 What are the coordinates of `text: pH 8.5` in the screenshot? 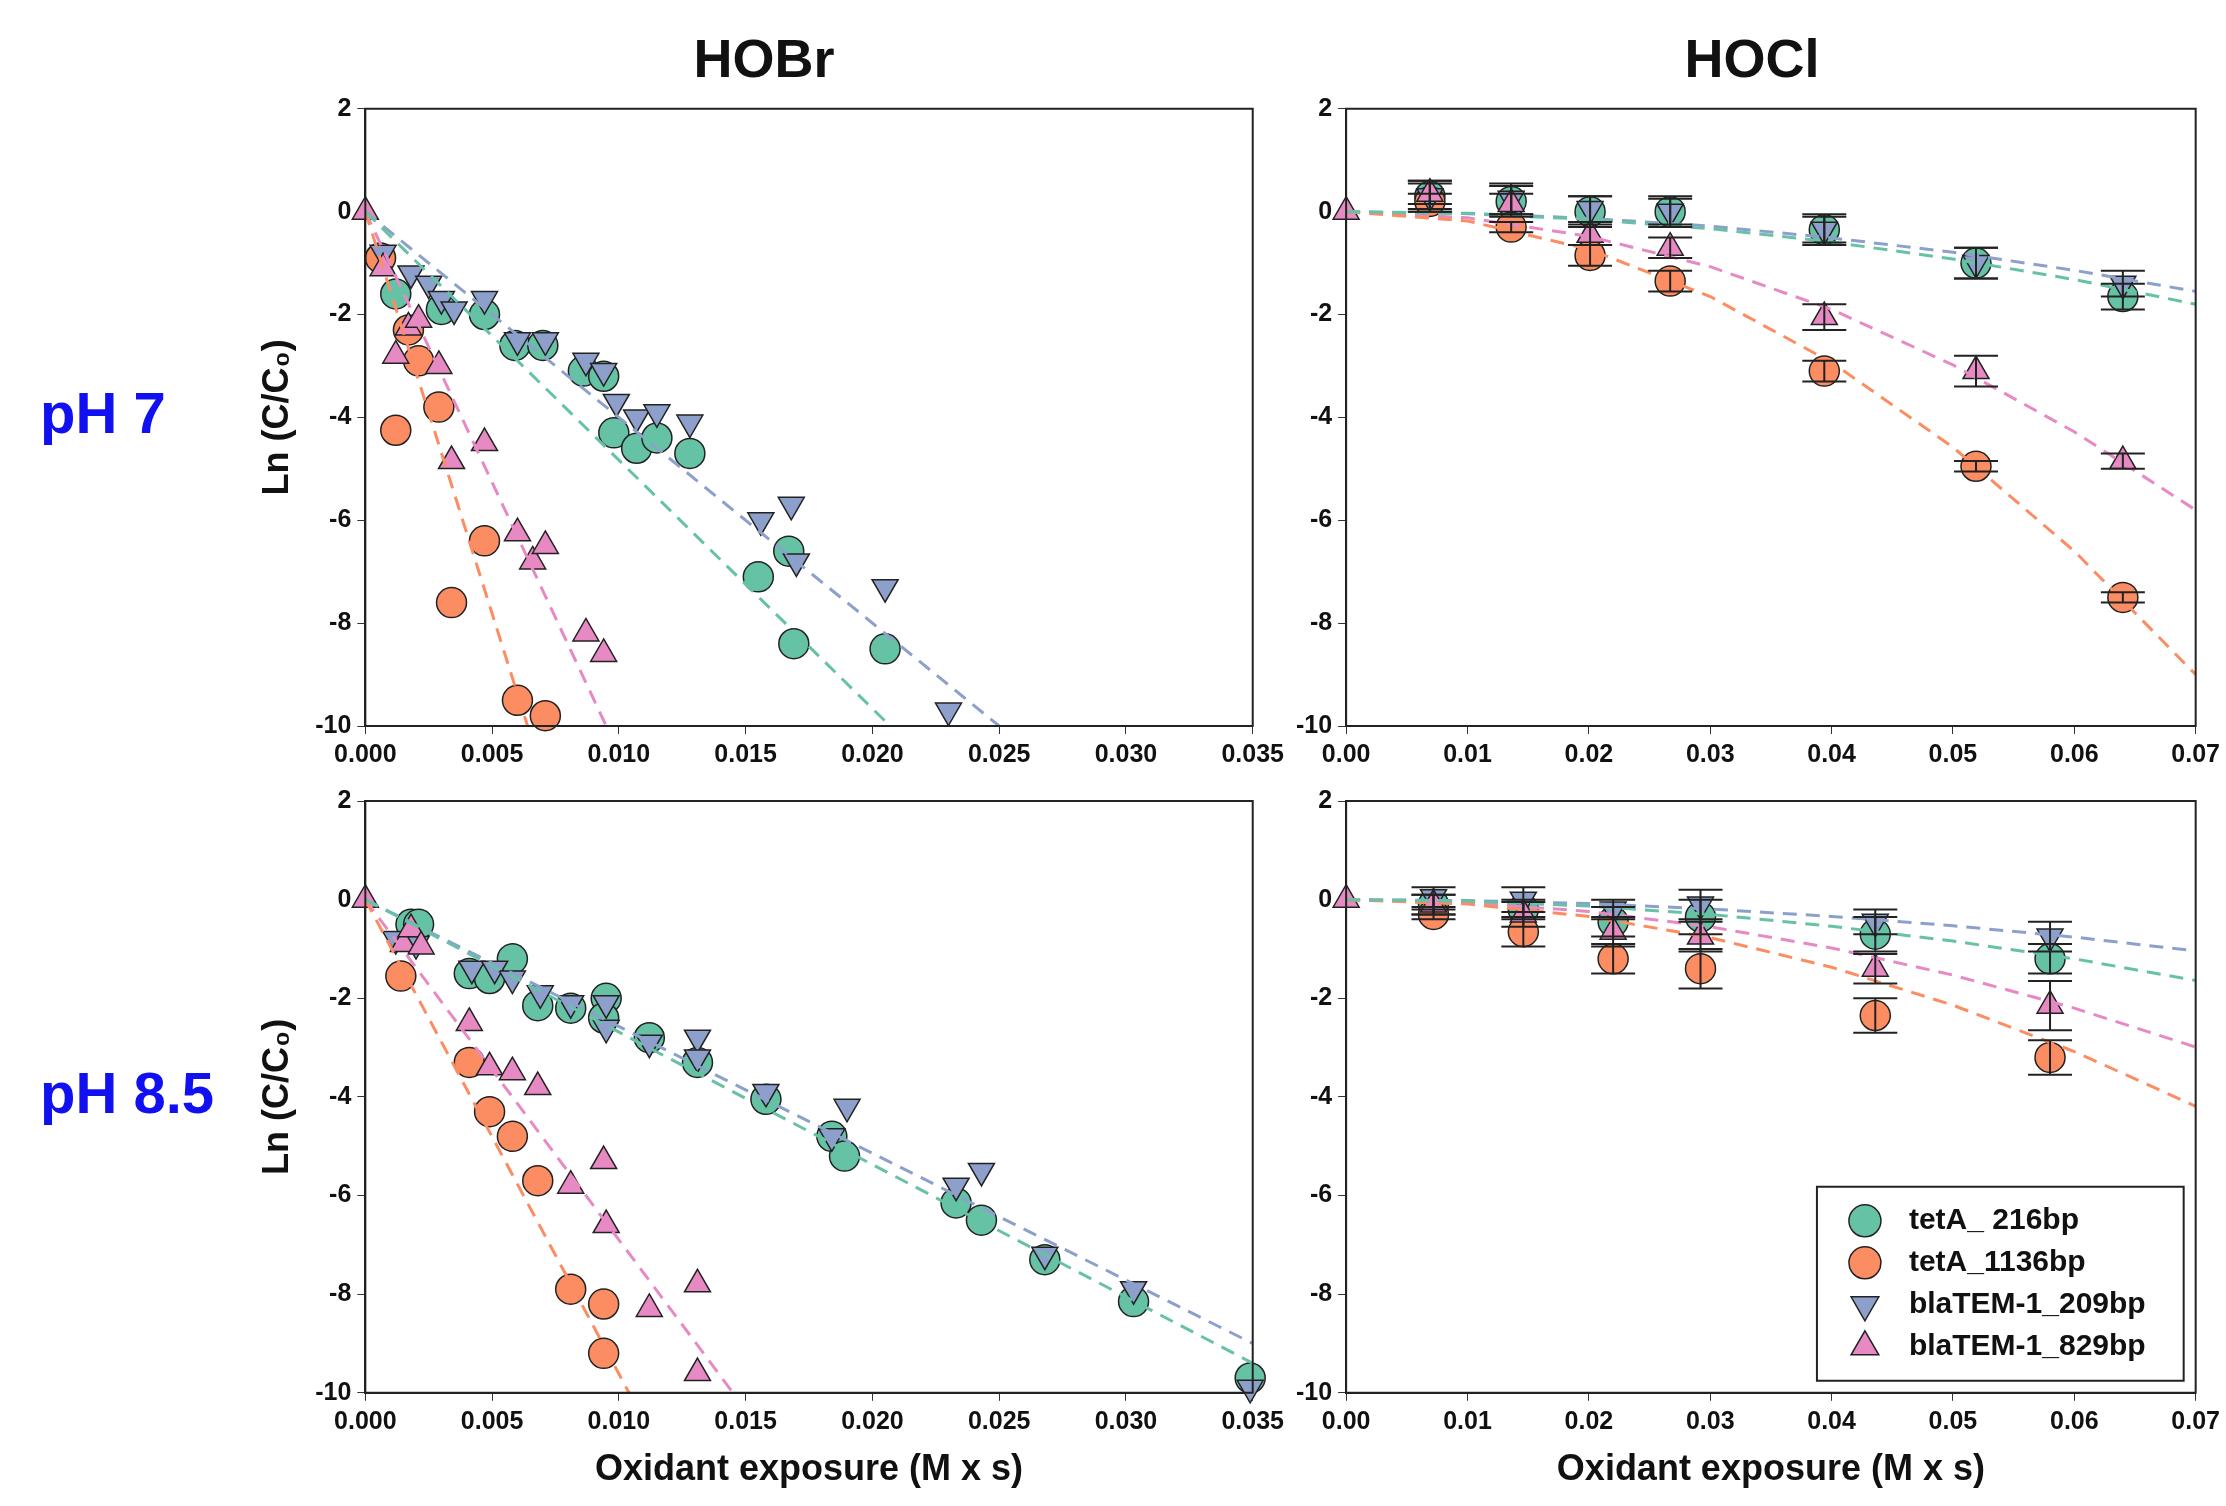 It's located at (127, 1092).